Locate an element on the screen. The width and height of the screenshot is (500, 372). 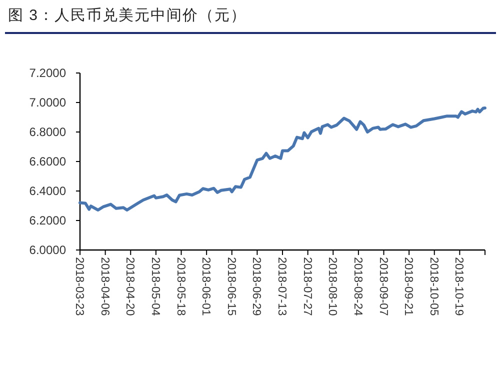
x-tick-label: 2018-09-07 is located at coordinates (382, 286).